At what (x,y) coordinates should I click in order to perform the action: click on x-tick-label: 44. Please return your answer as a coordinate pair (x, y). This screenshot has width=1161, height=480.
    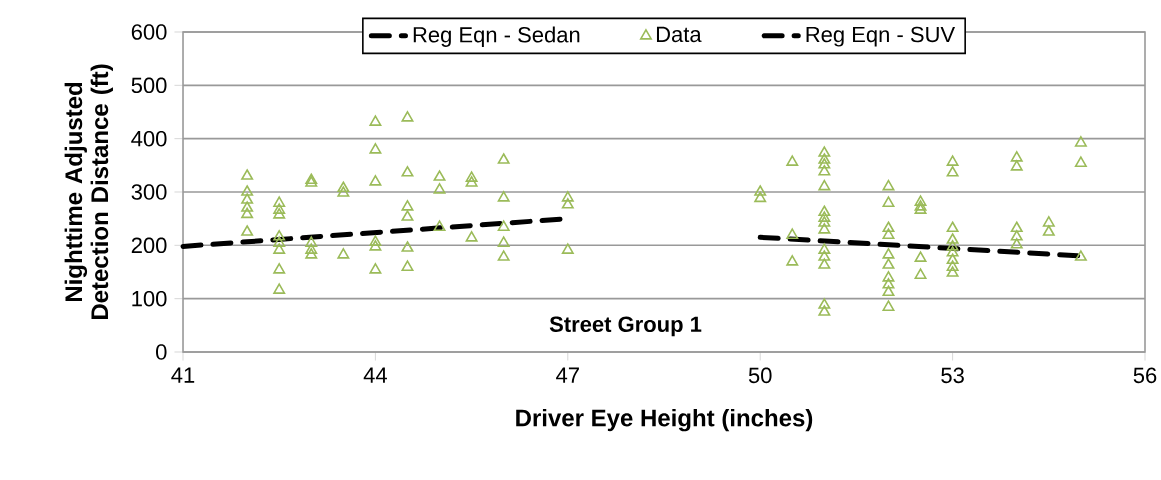
    Looking at the image, I should click on (375, 375).